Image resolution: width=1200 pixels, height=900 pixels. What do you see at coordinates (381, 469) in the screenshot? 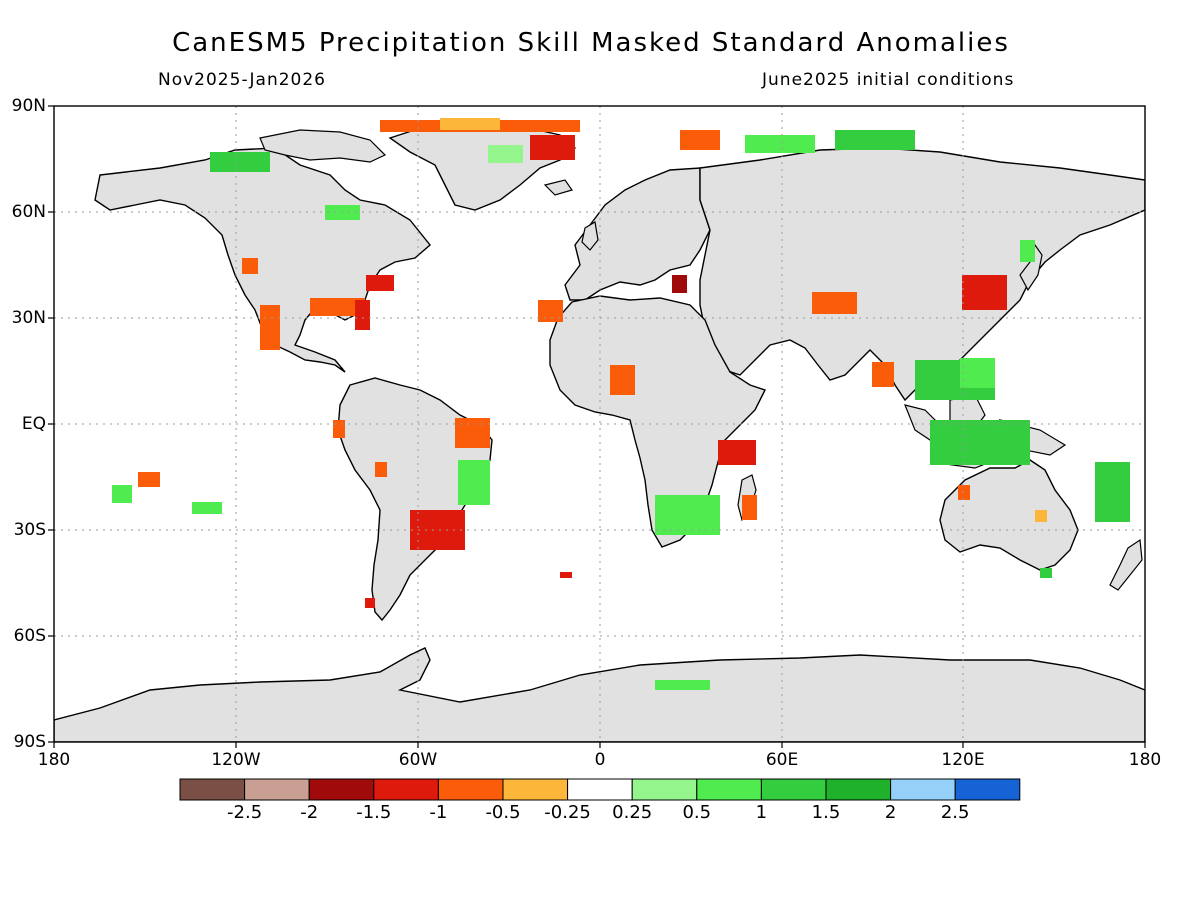
I see `anomaly-dry-bolivia` at bounding box center [381, 469].